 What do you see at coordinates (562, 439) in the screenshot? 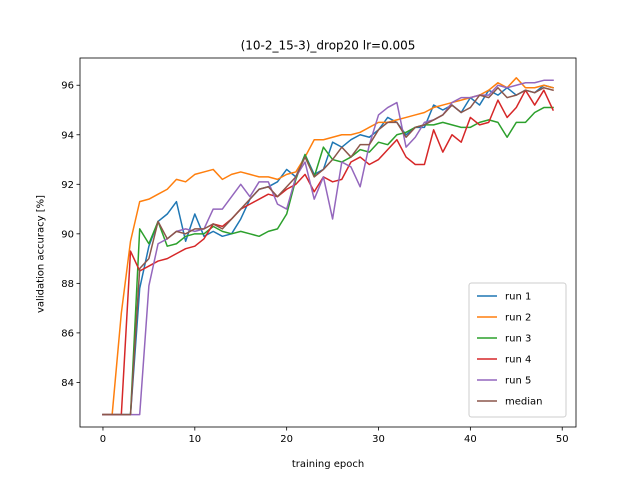
I see `x-tick-label: 50` at bounding box center [562, 439].